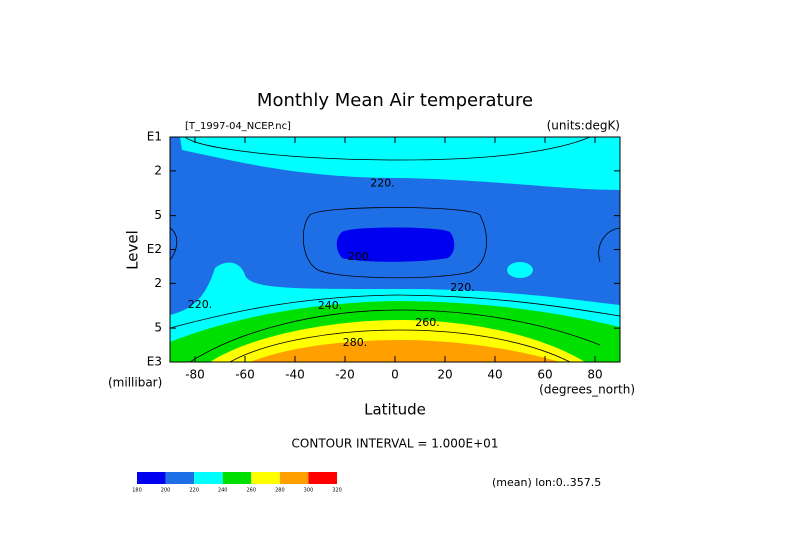 The height and width of the screenshot is (558, 789). I want to click on x-tick-label: 60, so click(544, 375).